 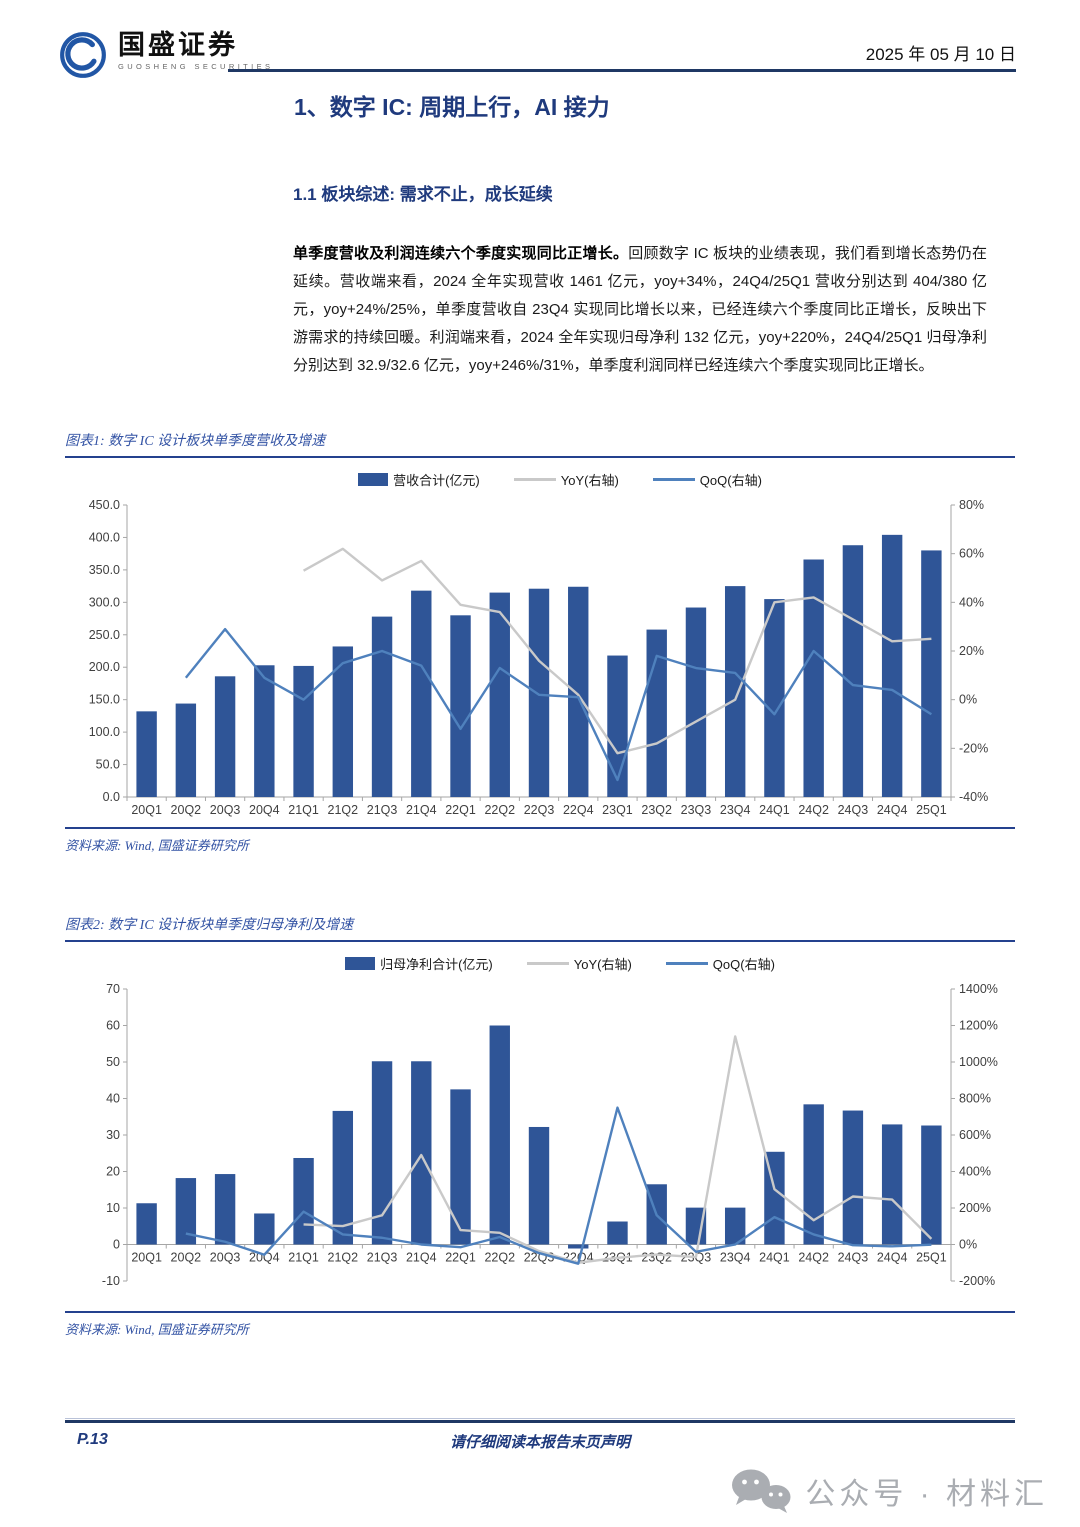 I want to click on legend-label: 营收合计(亿元), so click(x=436, y=480).